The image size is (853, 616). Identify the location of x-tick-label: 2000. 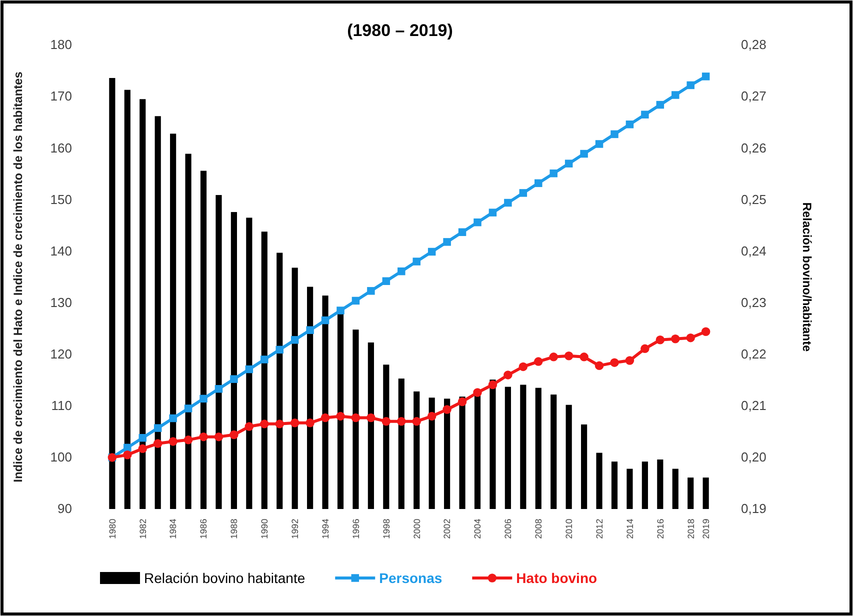
(417, 528).